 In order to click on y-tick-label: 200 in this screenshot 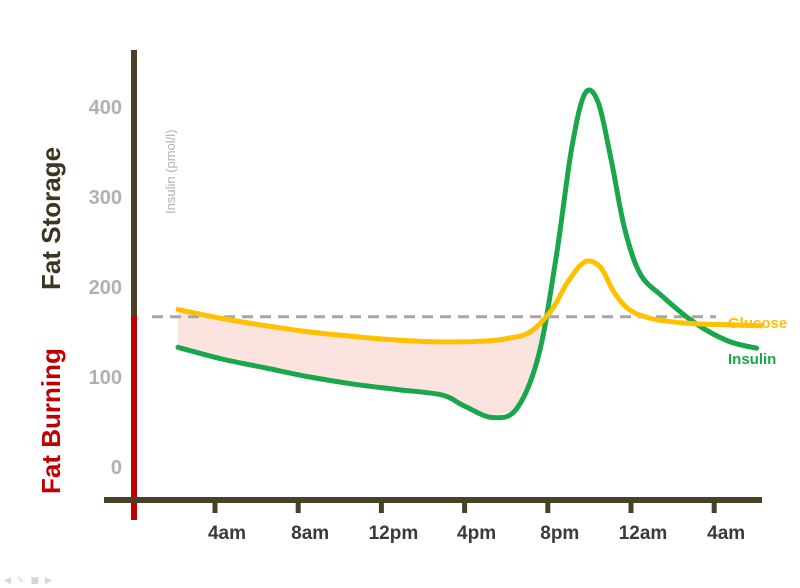, I will do `click(105, 288)`.